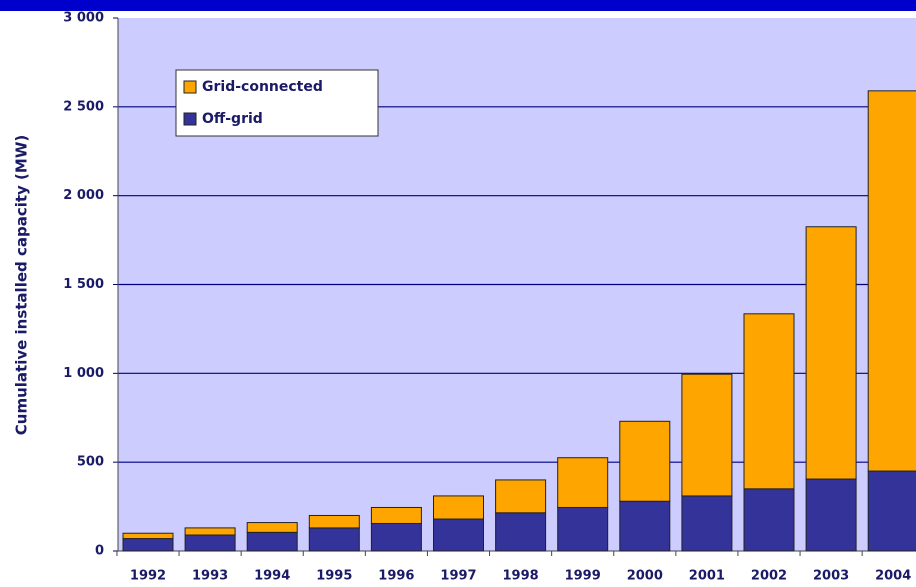 The width and height of the screenshot is (916, 587). What do you see at coordinates (83, 284) in the screenshot?
I see `y-tick-label: 1 500` at bounding box center [83, 284].